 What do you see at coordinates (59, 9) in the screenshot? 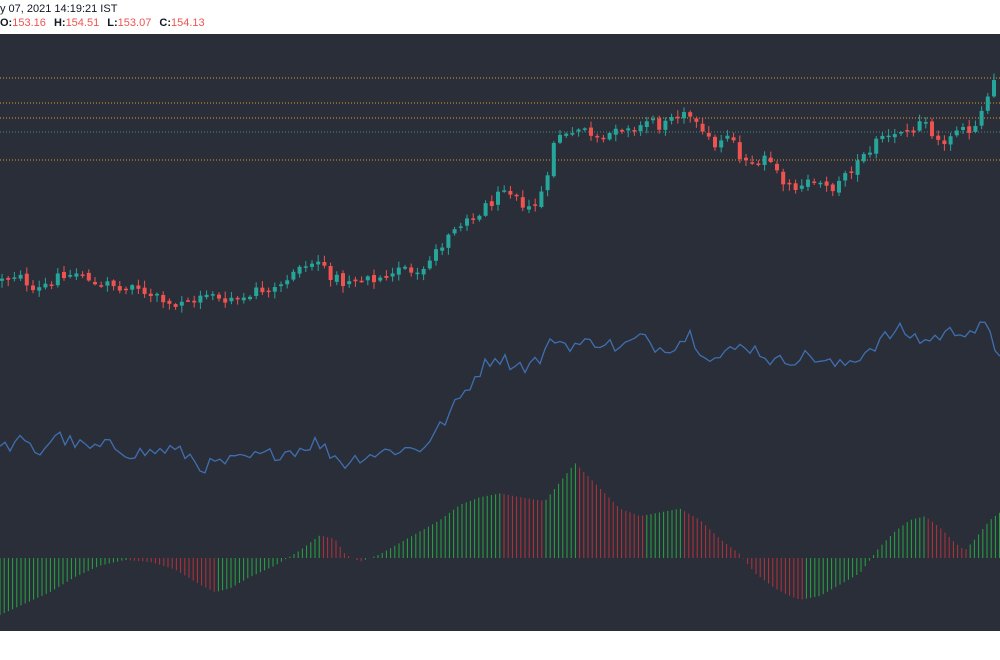
I see `timestamp-label: y 07, 2021 14:19:21 IST` at bounding box center [59, 9].